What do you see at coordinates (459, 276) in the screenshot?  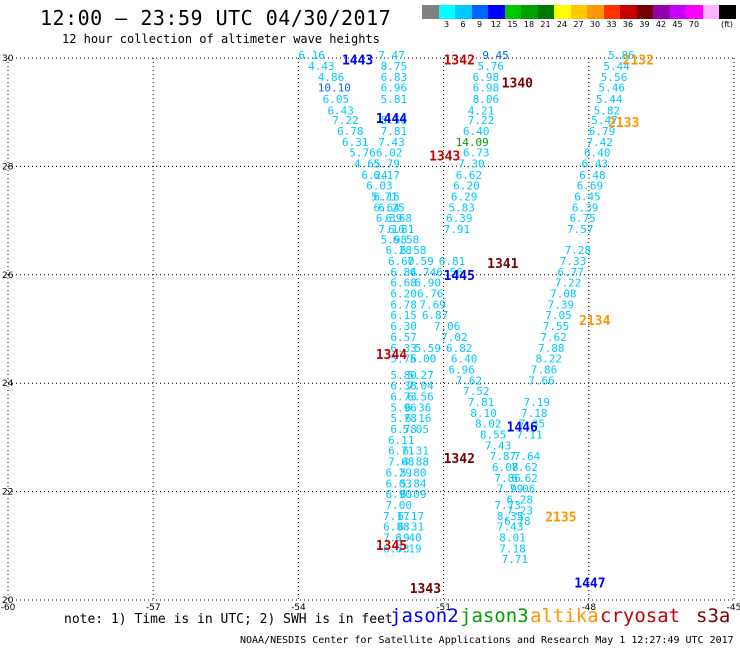 I see `pass-label: 1445` at bounding box center [459, 276].